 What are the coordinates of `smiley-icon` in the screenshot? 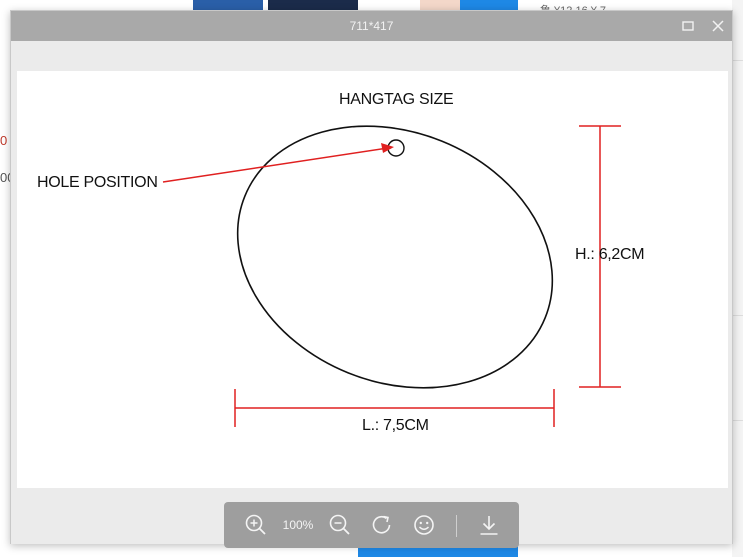 It's located at (424, 525).